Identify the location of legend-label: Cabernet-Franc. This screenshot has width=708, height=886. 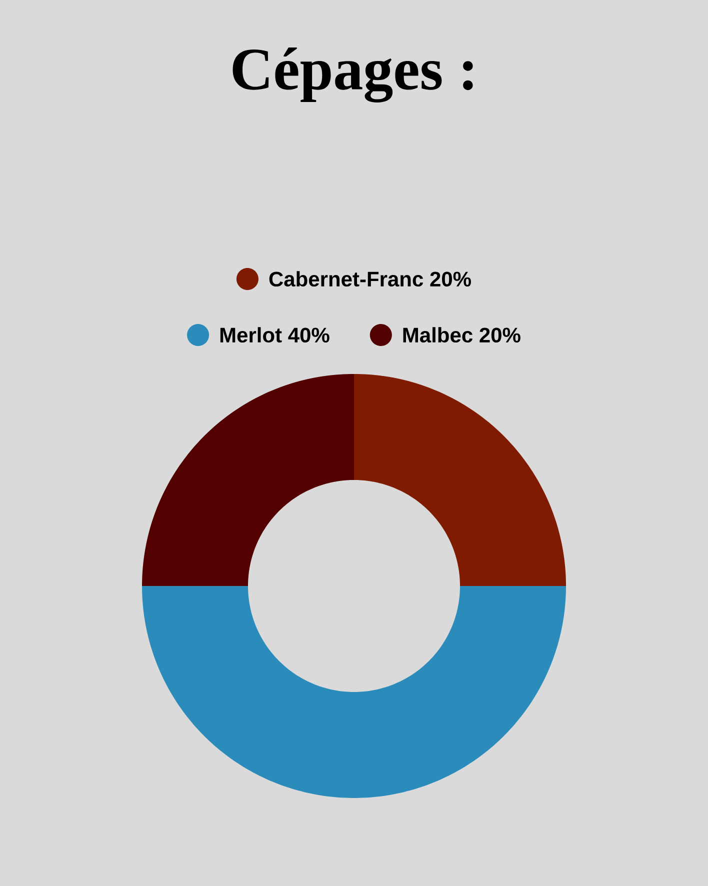
(346, 279).